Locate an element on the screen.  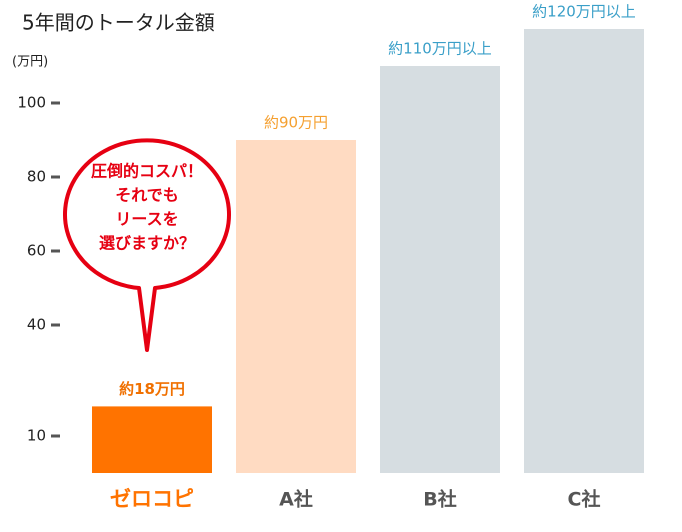
x-tick-label: B社 is located at coordinates (439, 499).